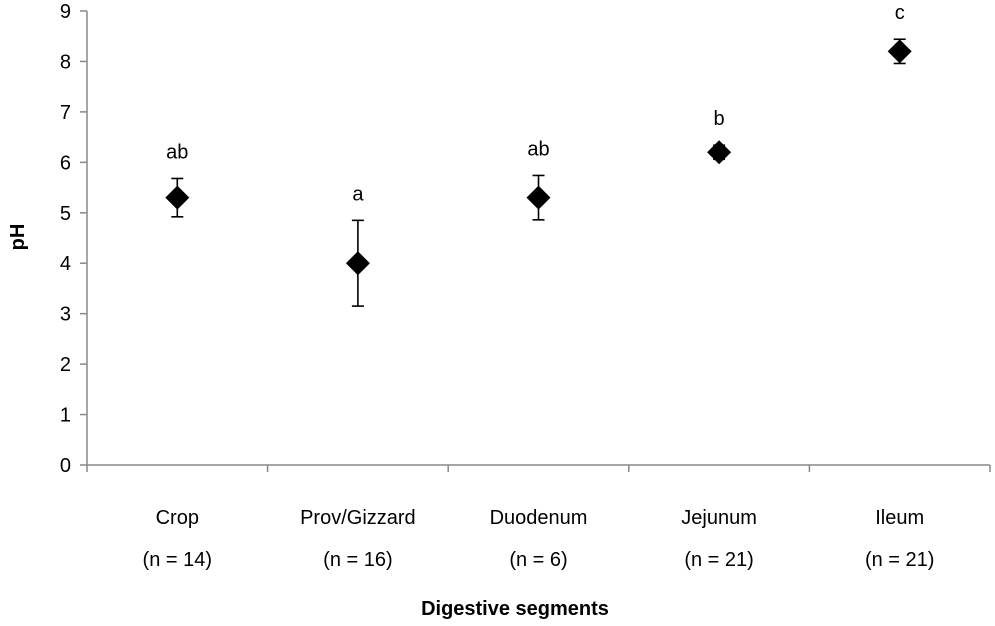 This screenshot has width=995, height=626. I want to click on significance-letter: a, so click(358, 194).